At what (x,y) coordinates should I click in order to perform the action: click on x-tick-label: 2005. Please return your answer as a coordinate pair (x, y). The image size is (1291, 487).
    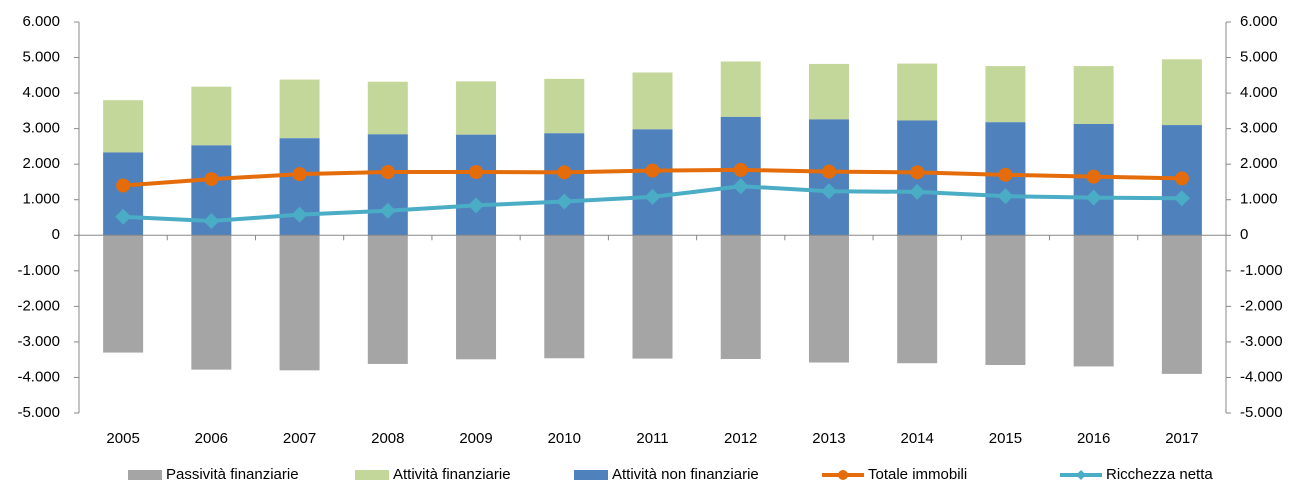
    Looking at the image, I should click on (122, 438).